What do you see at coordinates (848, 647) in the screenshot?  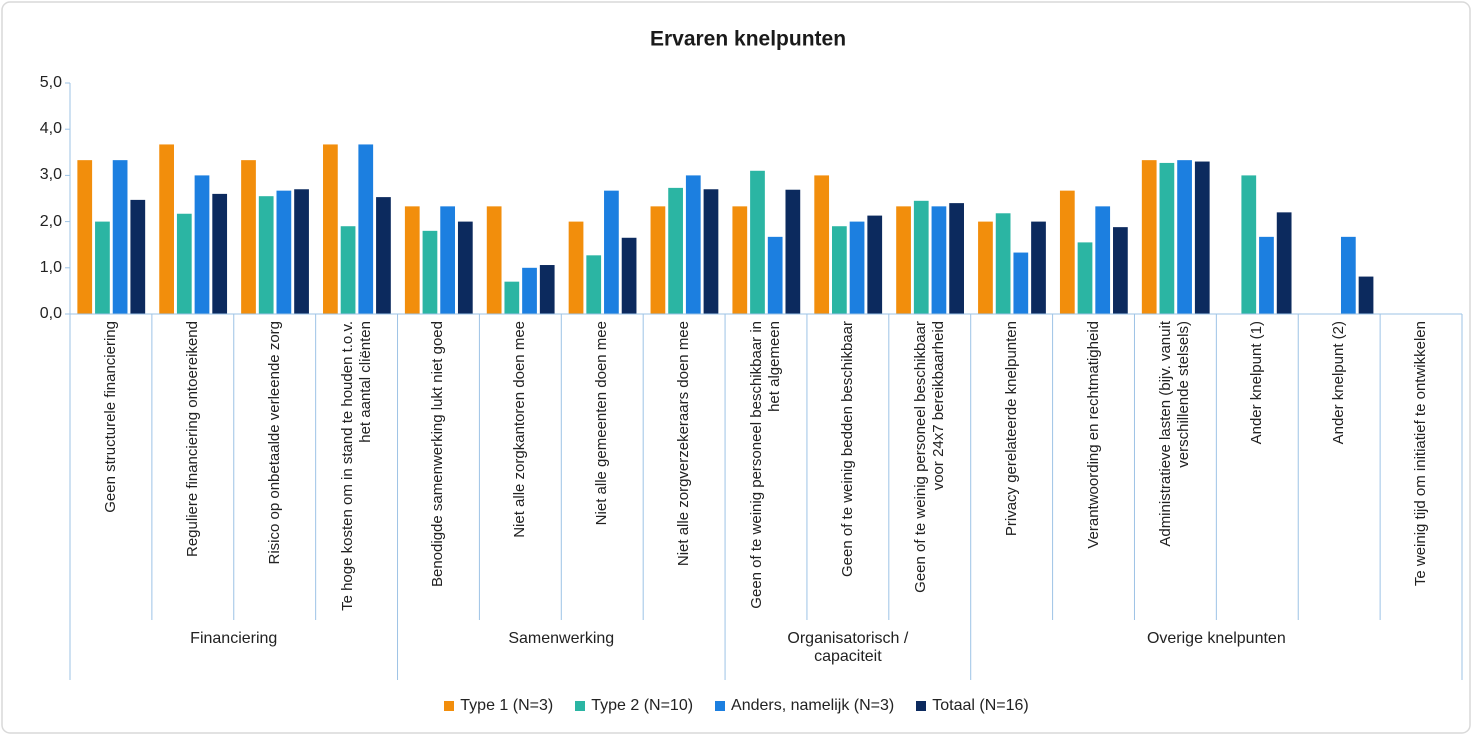 I see `group-label: Organisatorisch / capaciteit` at bounding box center [848, 647].